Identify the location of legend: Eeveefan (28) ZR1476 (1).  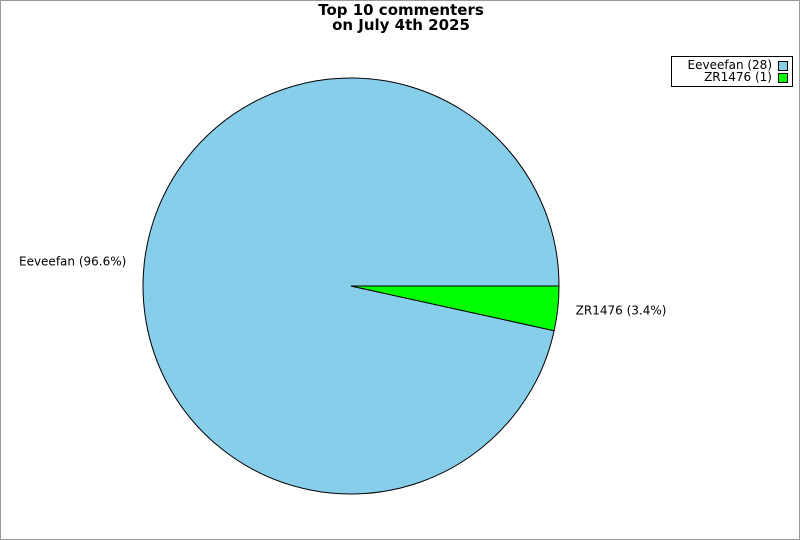
(732, 71).